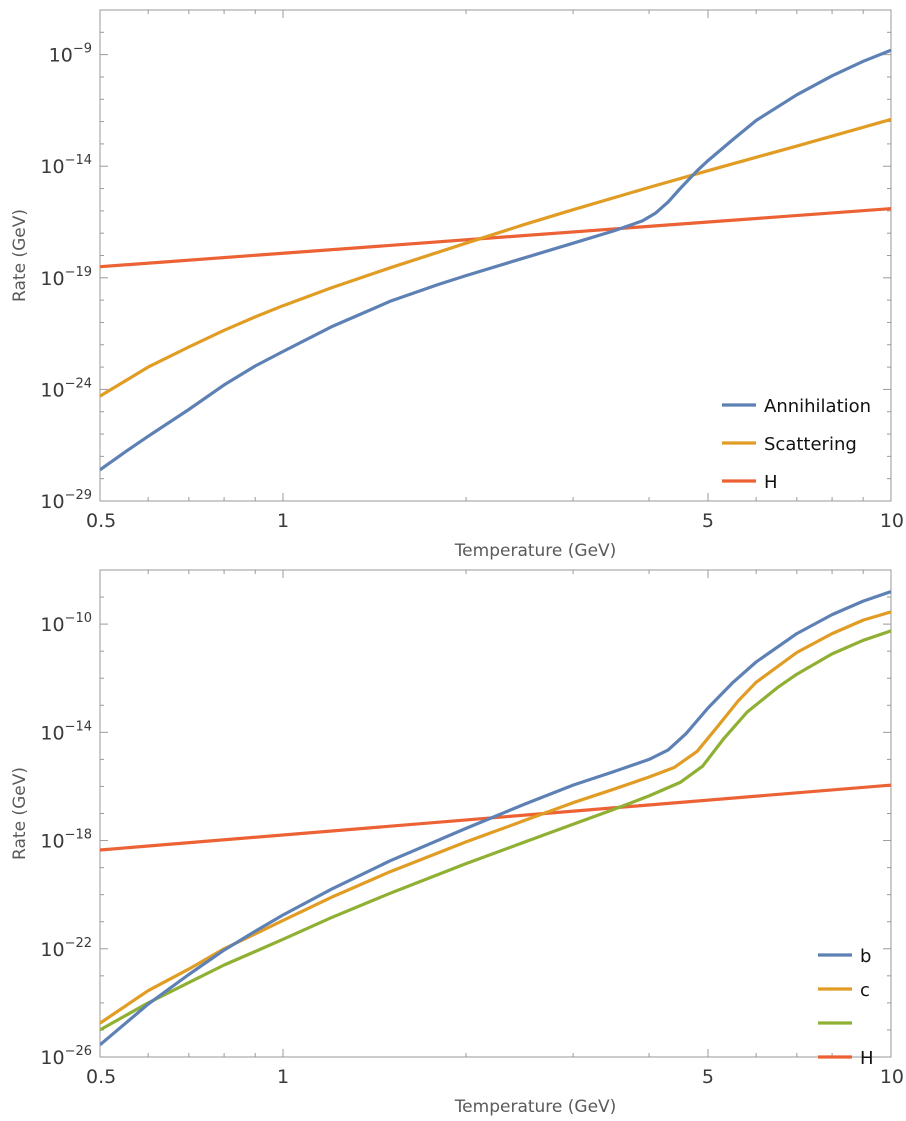 This screenshot has width=906, height=1121. Describe the element at coordinates (865, 956) in the screenshot. I see `legend-label: b` at that location.